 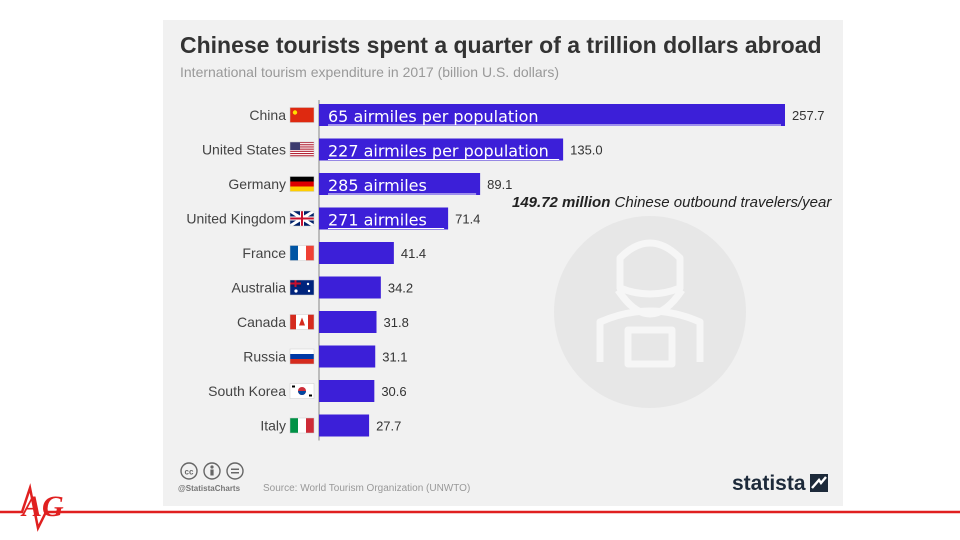 I want to click on bar-annotation: 285 airmiles, so click(x=377, y=185).